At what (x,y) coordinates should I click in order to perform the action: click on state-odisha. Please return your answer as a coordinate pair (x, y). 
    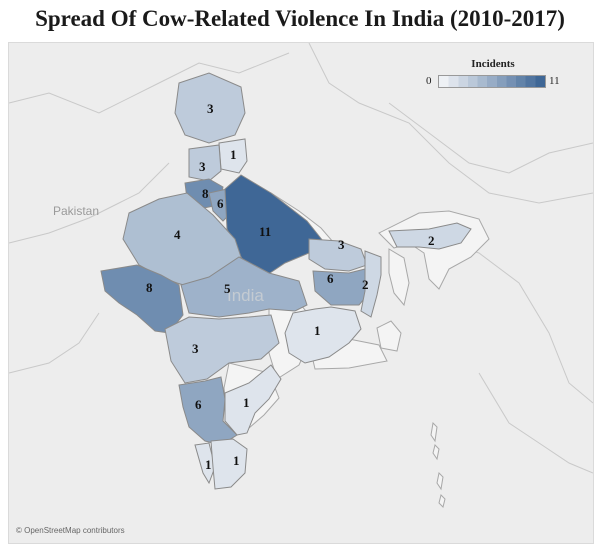
    Looking at the image, I should click on (323, 335).